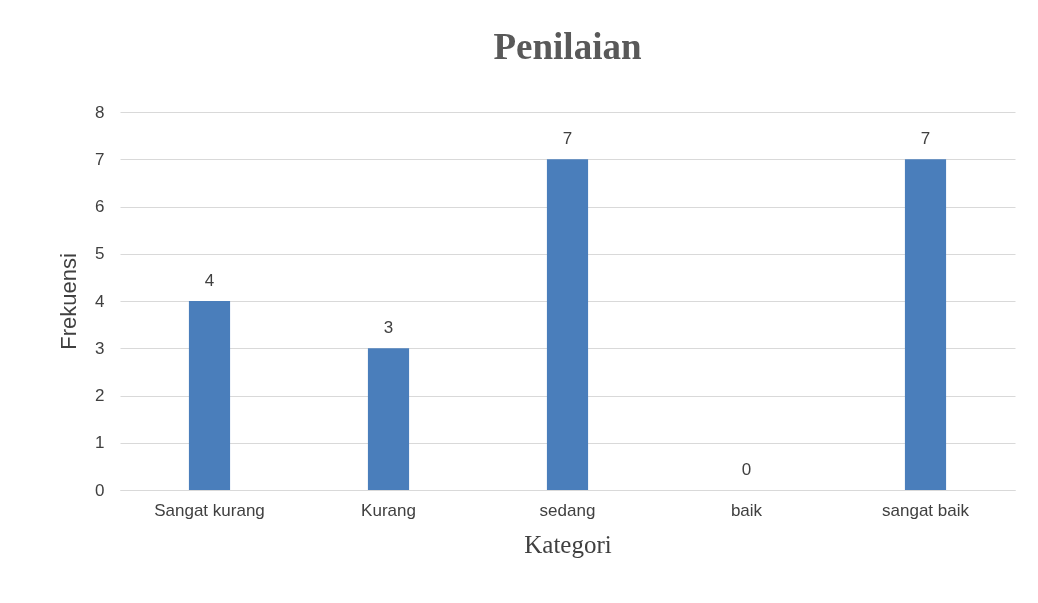 This screenshot has height=603, width=1038. I want to click on x-tick-label: sangat baik, so click(926, 510).